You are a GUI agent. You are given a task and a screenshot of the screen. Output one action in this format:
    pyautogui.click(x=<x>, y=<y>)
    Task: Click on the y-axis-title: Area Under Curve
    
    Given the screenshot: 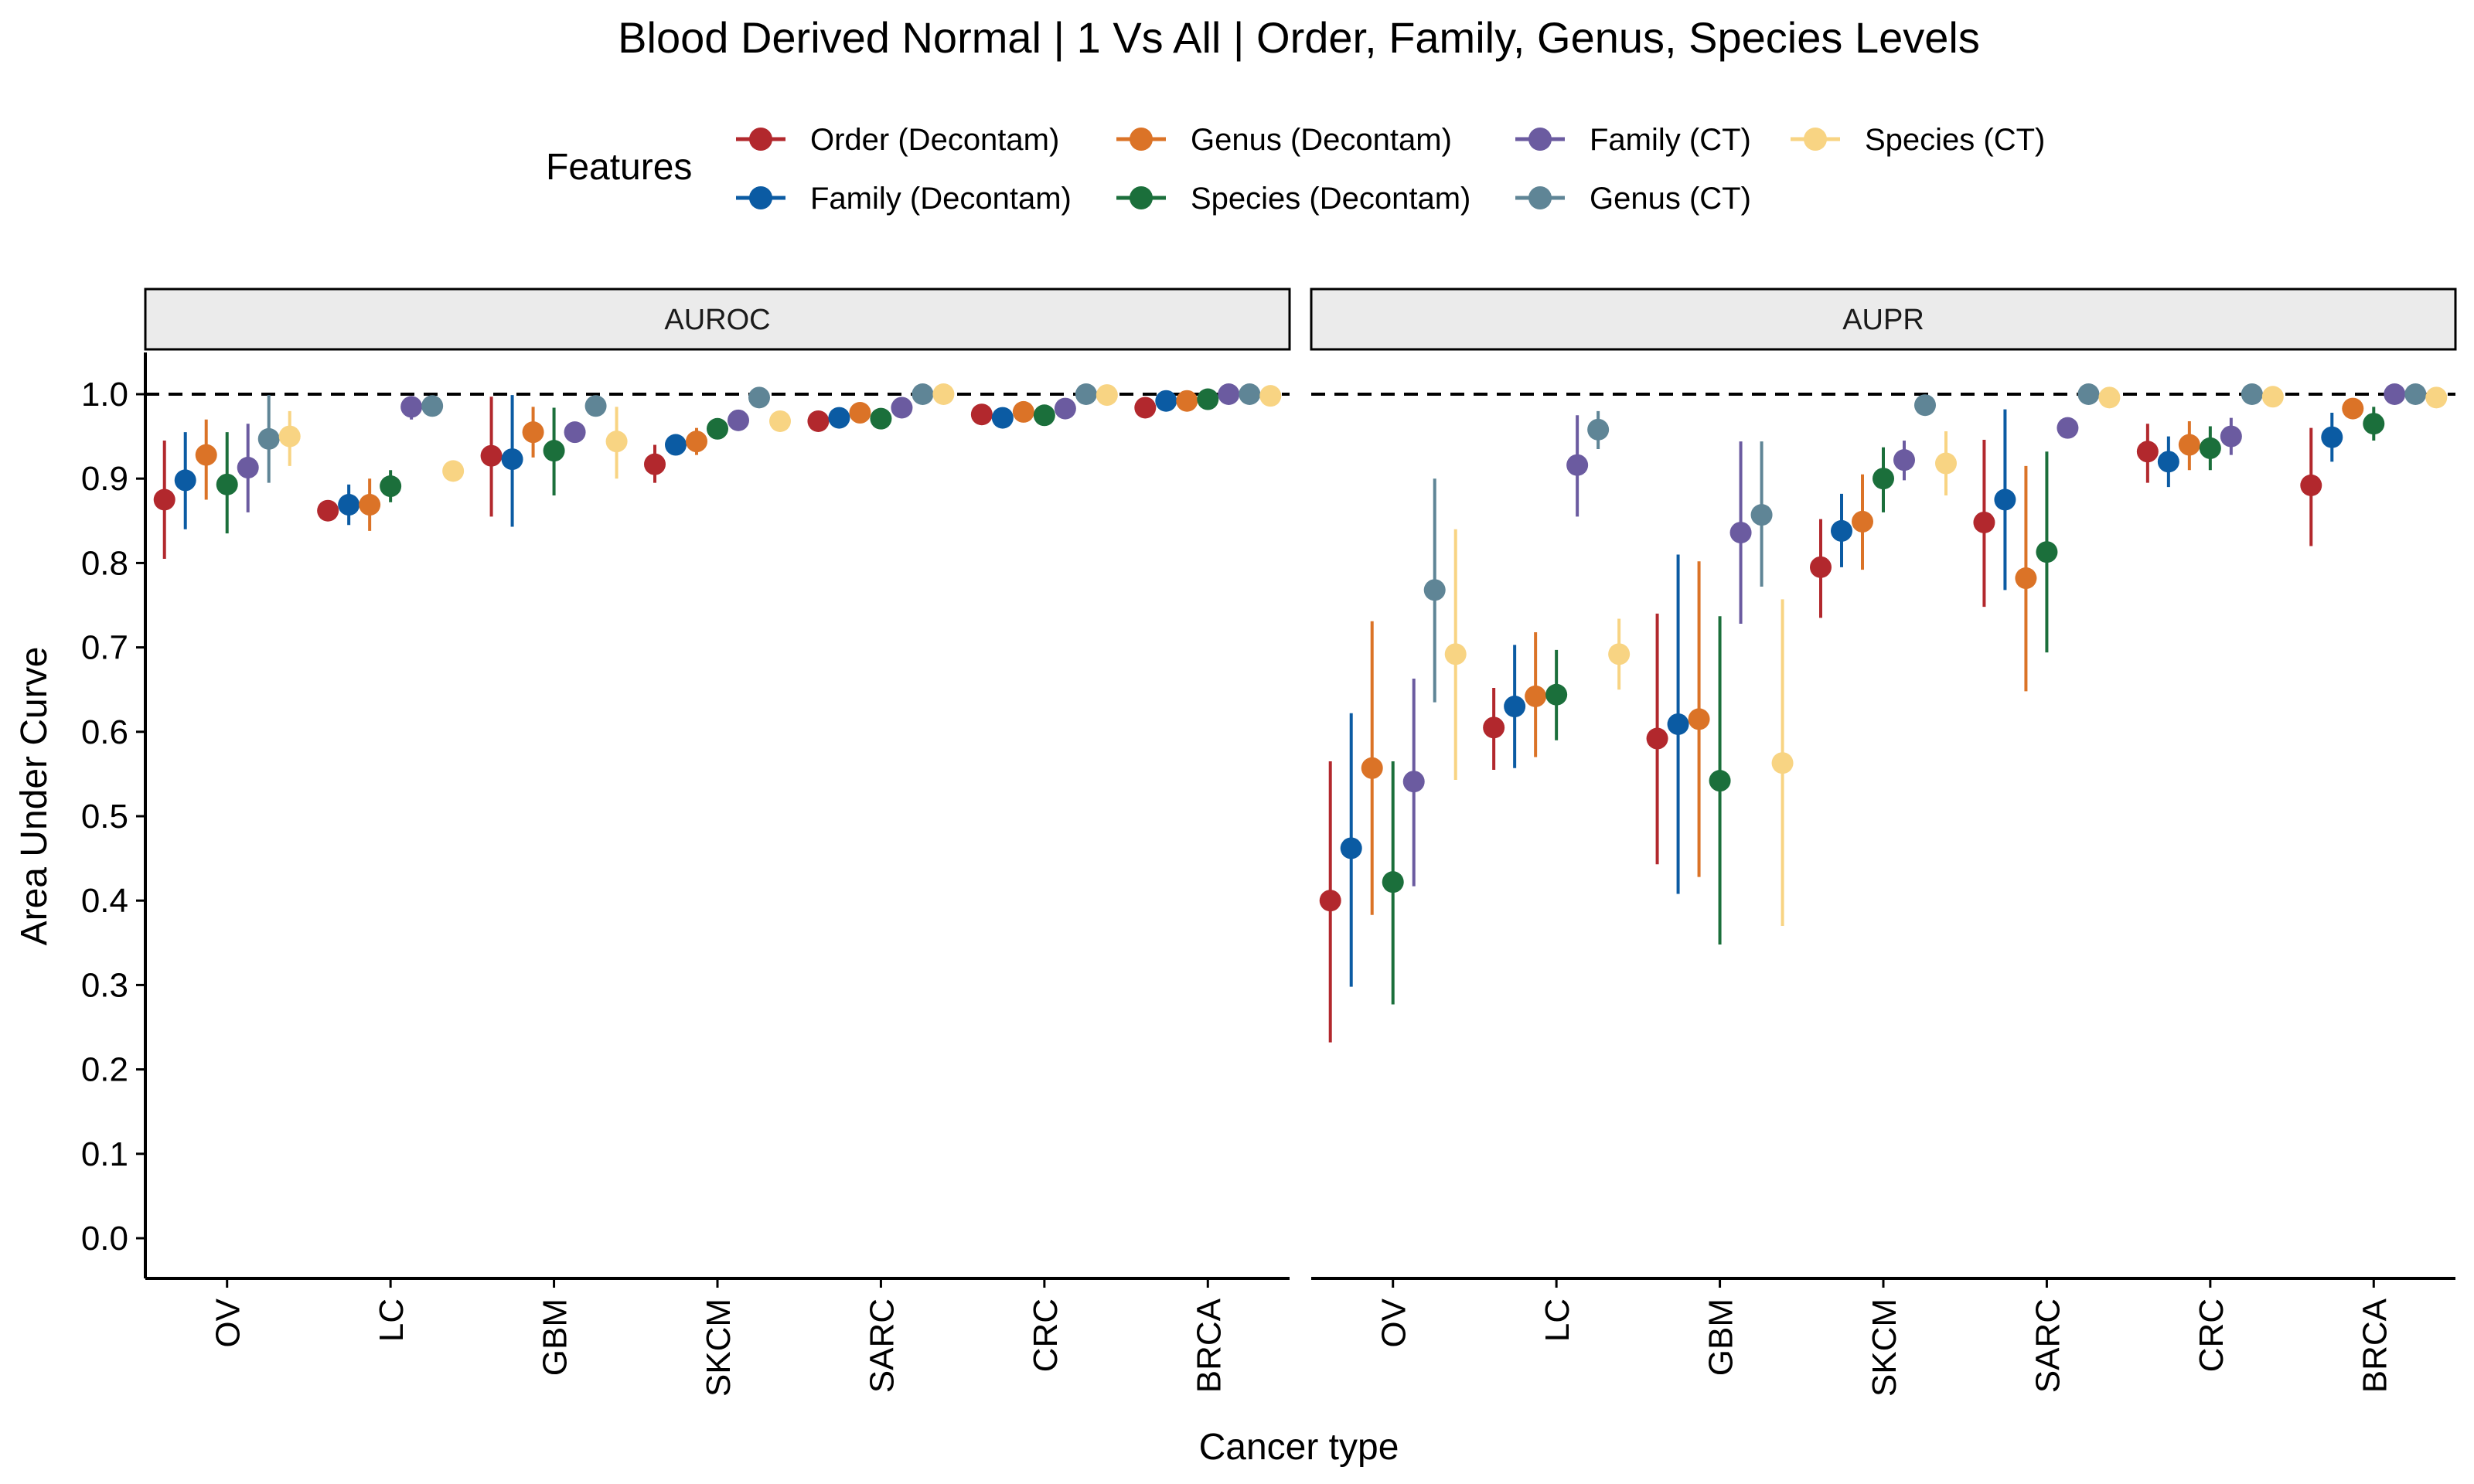 What is the action you would take?
    pyautogui.click(x=34, y=796)
    